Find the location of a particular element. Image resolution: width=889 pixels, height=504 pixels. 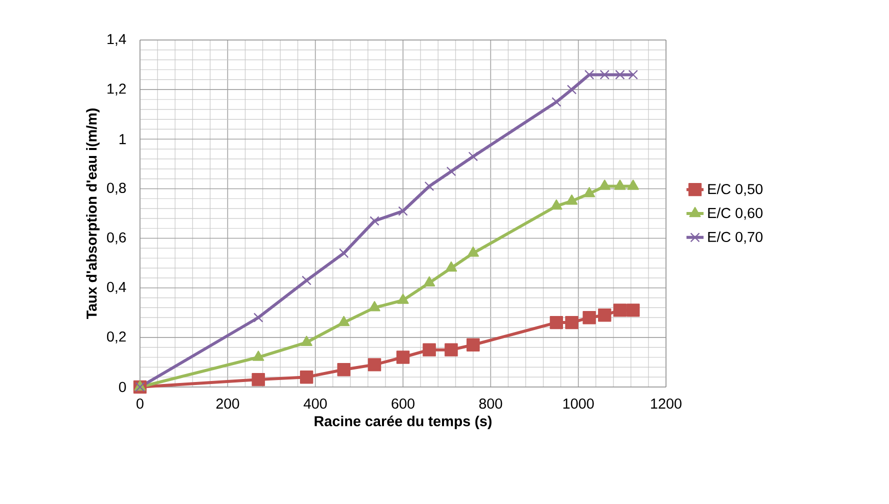

x-tick-label: 800 is located at coordinates (490, 403).